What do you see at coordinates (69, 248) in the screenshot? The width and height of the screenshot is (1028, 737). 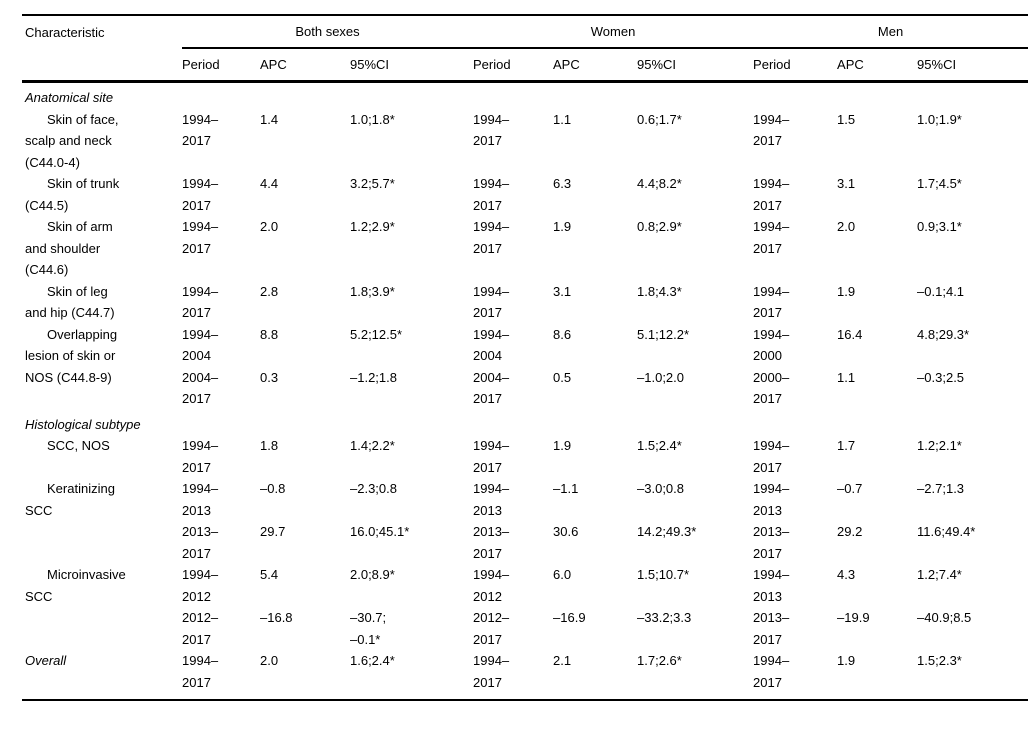 I see `characteristic-cell: Skin of arm and shoulder (C44.6)` at bounding box center [69, 248].